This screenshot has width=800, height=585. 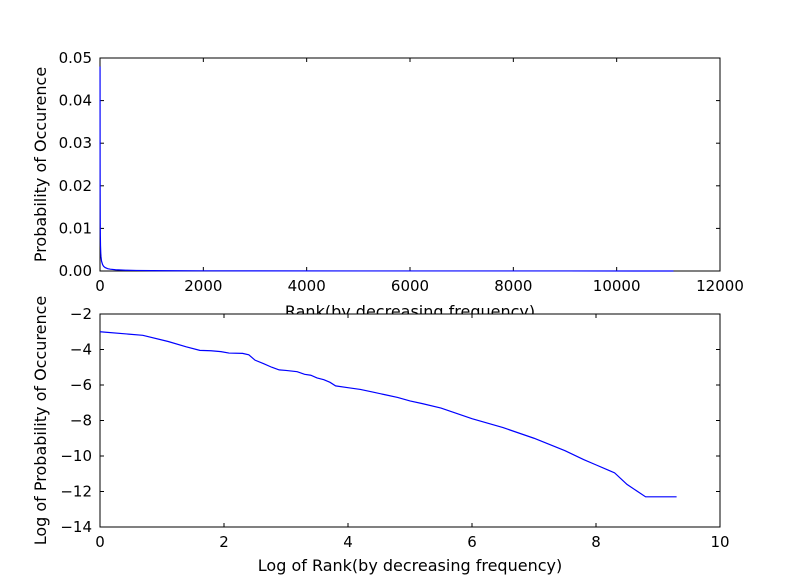 I want to click on bottom-y-tick-label: −10, so click(x=76, y=456).